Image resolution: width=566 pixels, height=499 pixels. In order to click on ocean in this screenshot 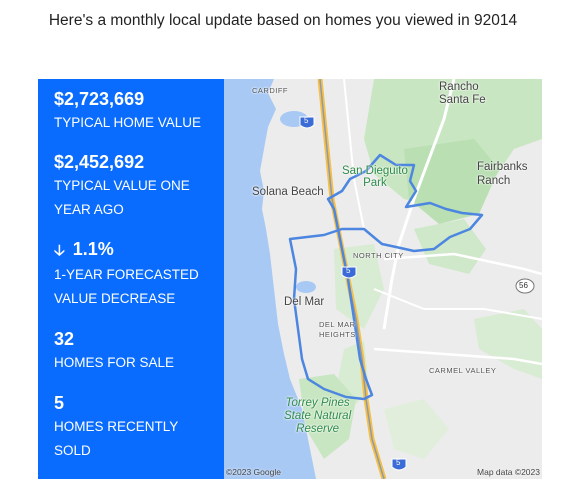, I will do `click(270, 279)`.